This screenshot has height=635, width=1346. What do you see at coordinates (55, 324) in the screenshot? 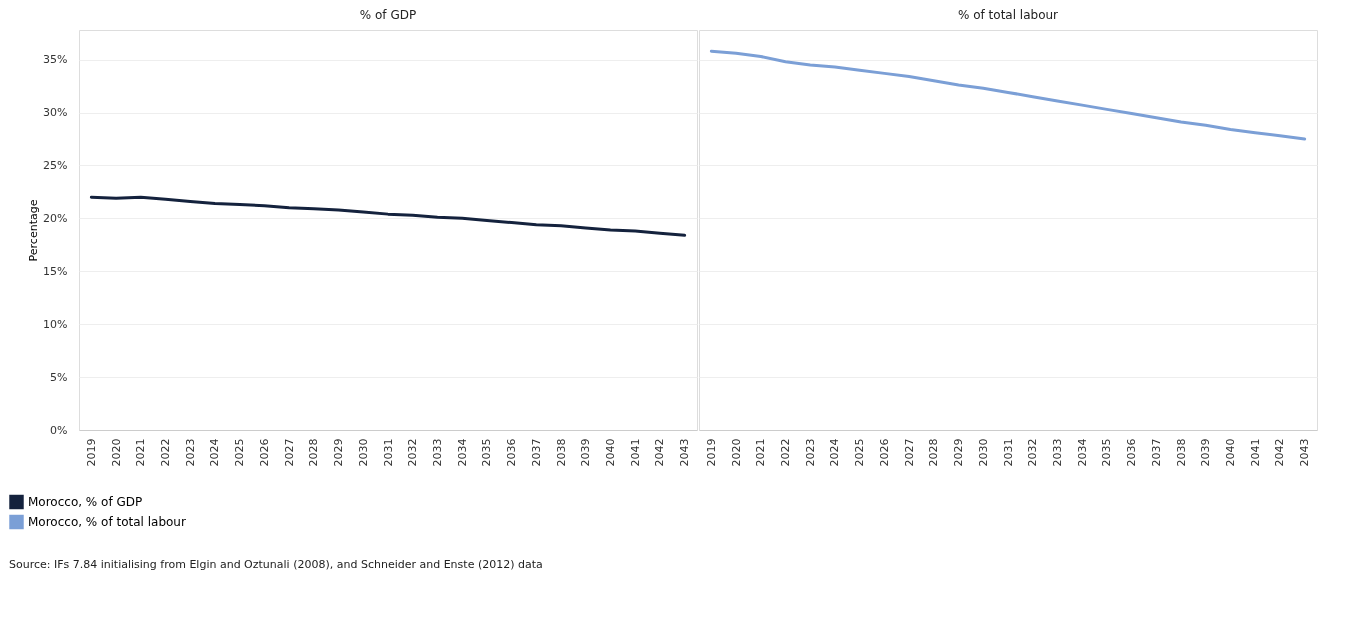
I see `y-tick-label: 10%` at bounding box center [55, 324].